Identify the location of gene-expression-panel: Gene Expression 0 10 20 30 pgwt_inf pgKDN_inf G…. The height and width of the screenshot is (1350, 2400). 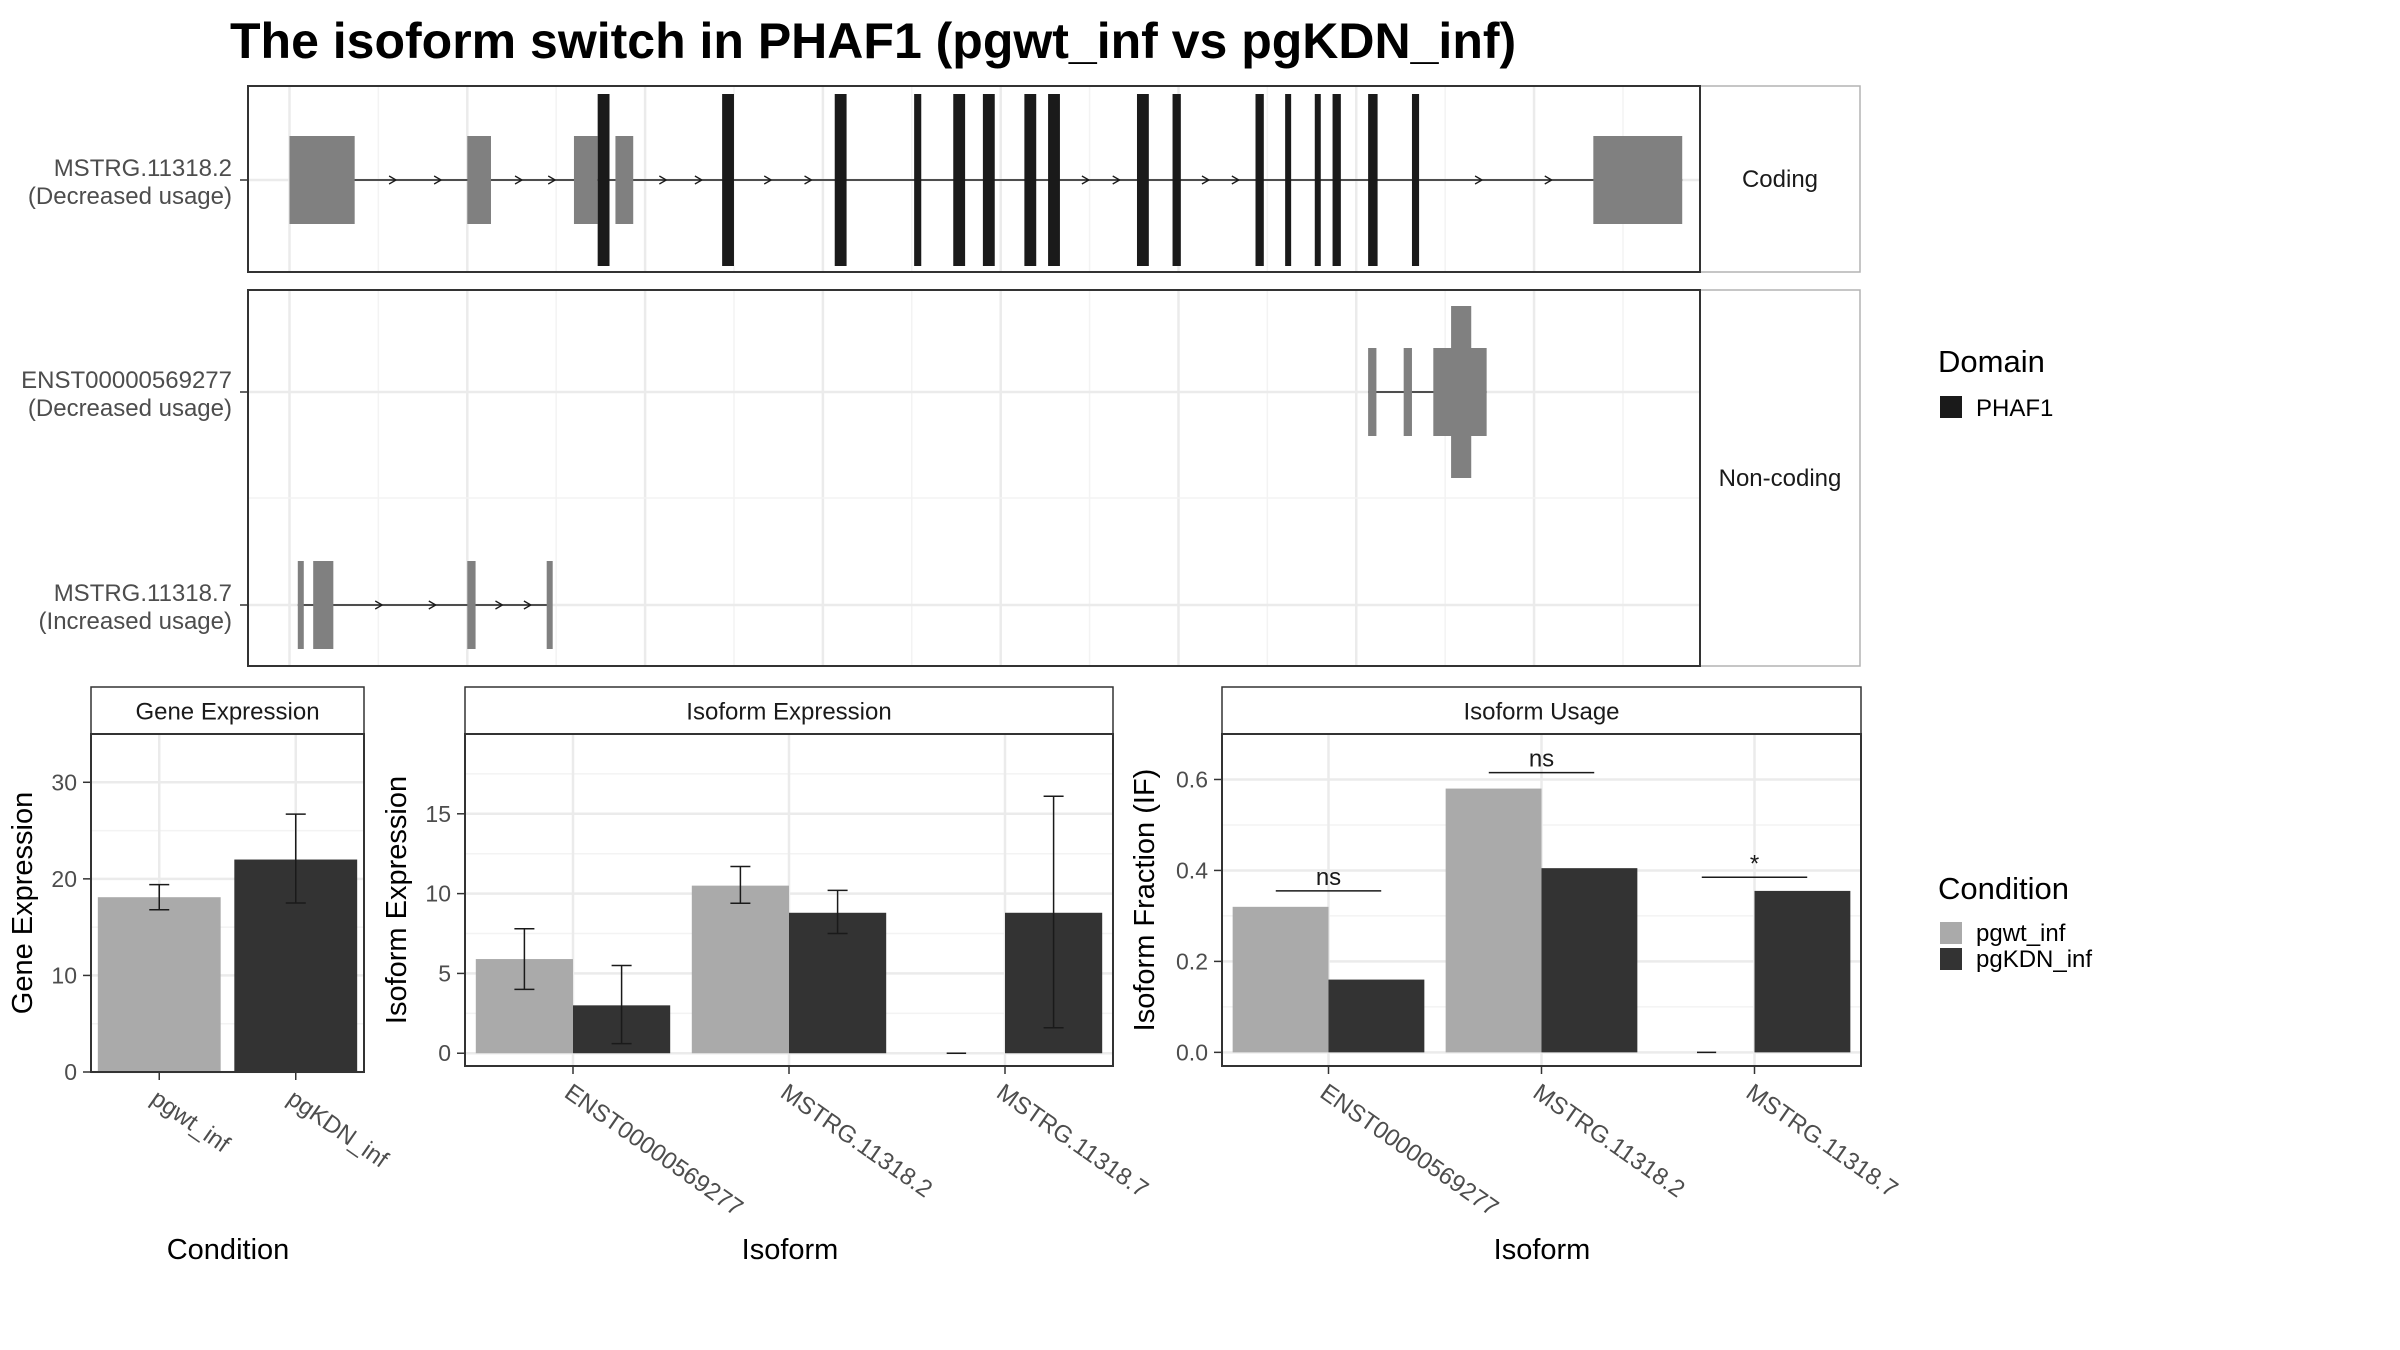
(200, 976).